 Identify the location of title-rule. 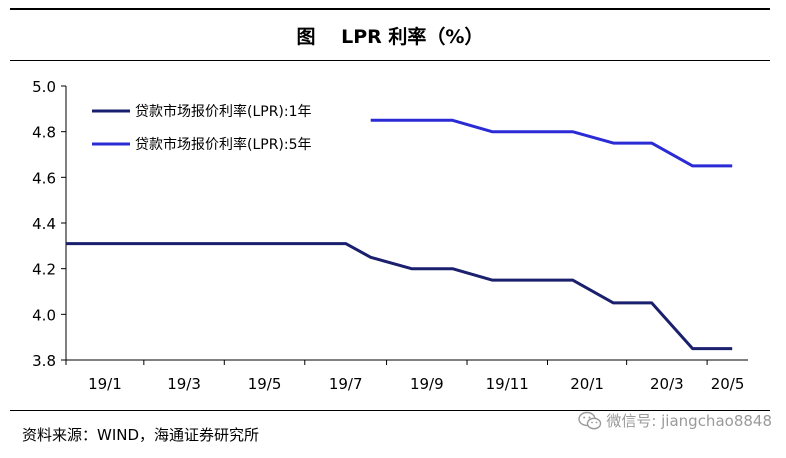
(390, 60).